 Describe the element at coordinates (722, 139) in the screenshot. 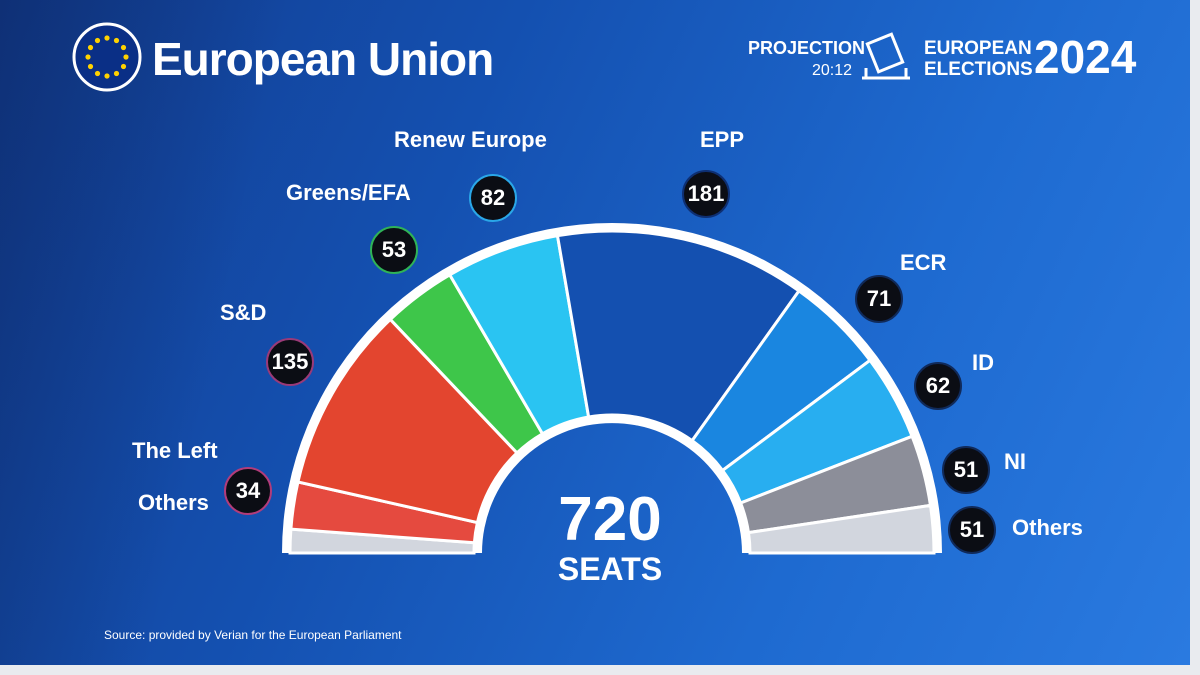

I see `label-epp: EPP` at that location.